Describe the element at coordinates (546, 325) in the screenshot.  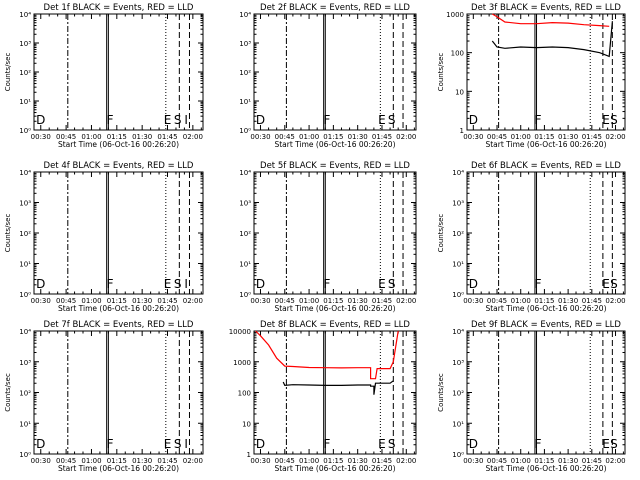
I see `panel-title: Det 9f BLACK = Events, RED = LLD` at that location.